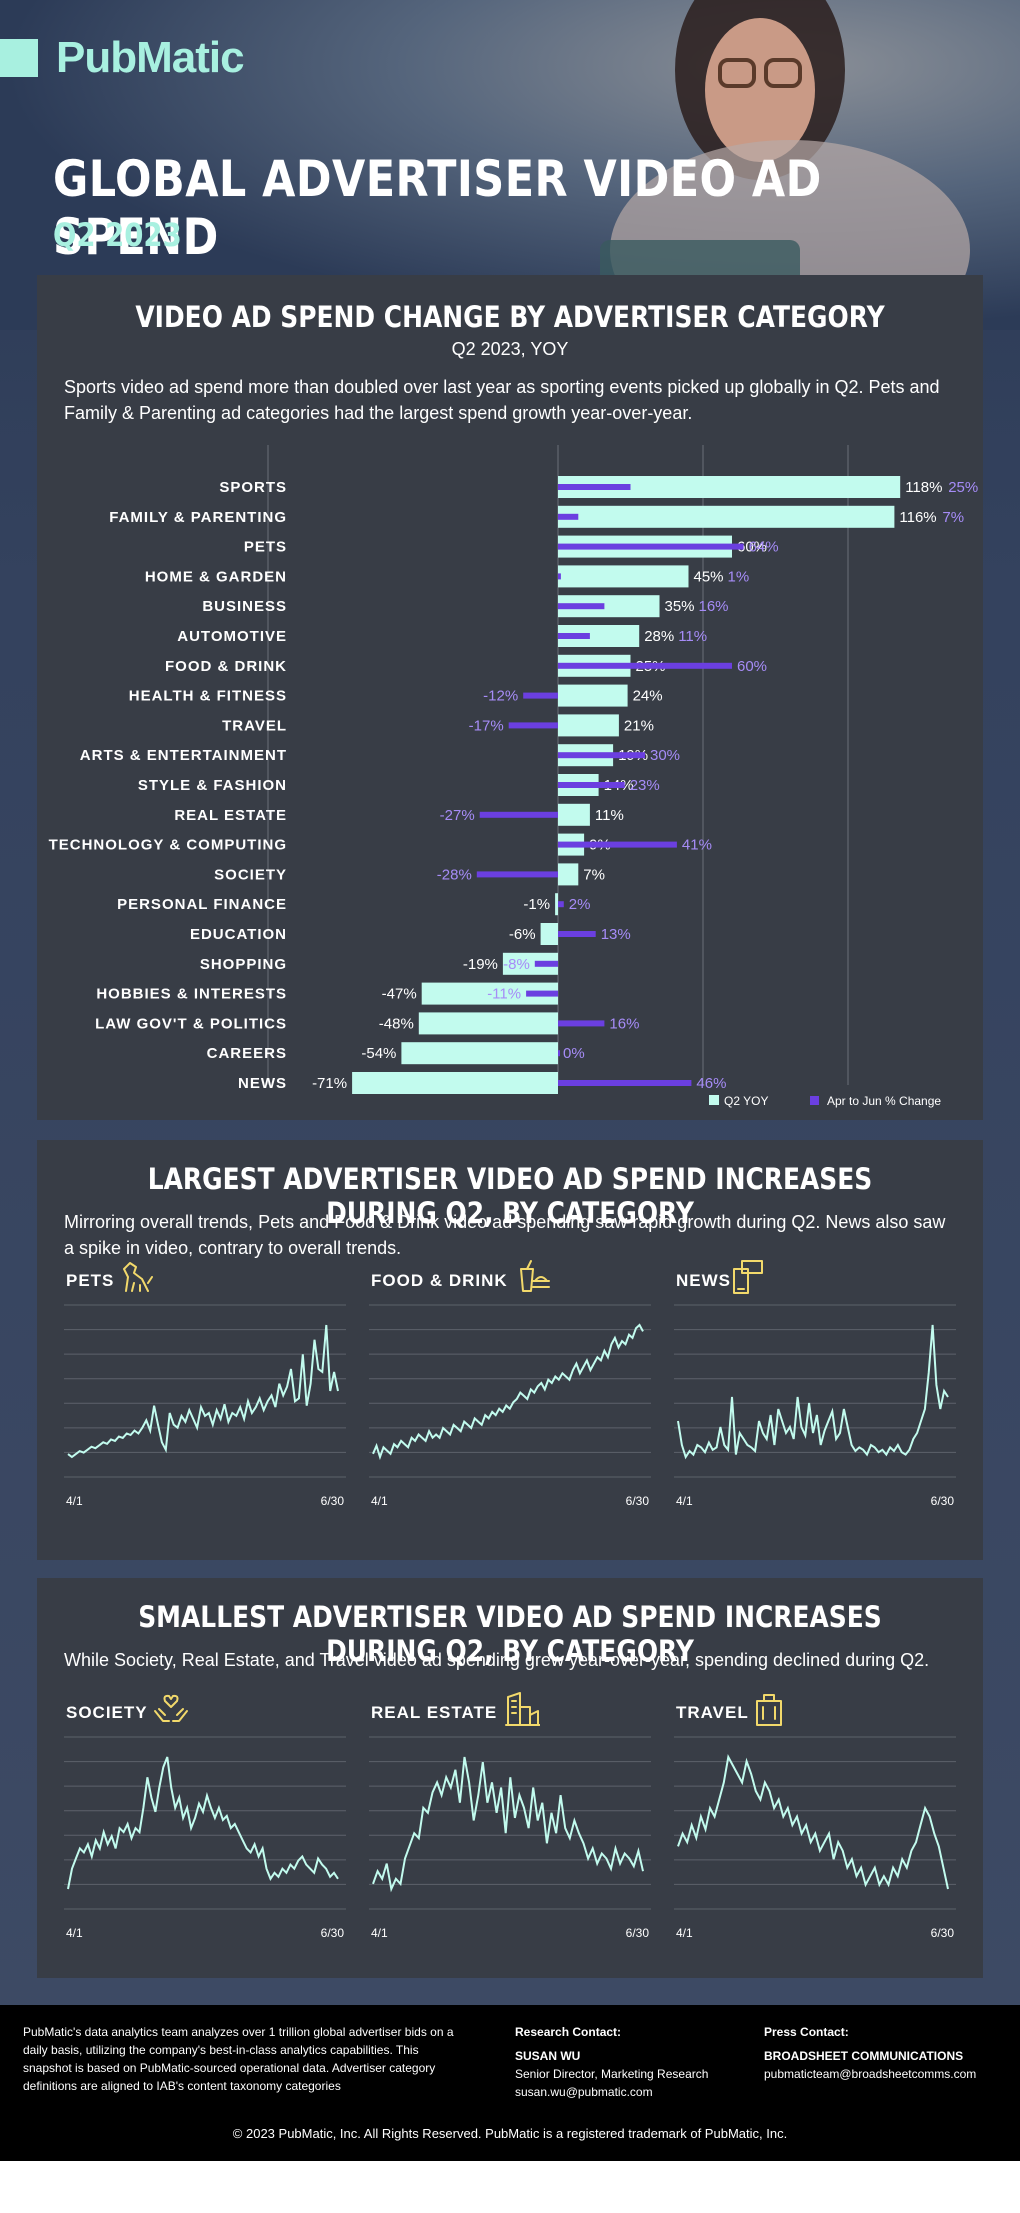  I want to click on press-contact-name: BROADSHEET COMMUNICATIONS, so click(864, 2056).